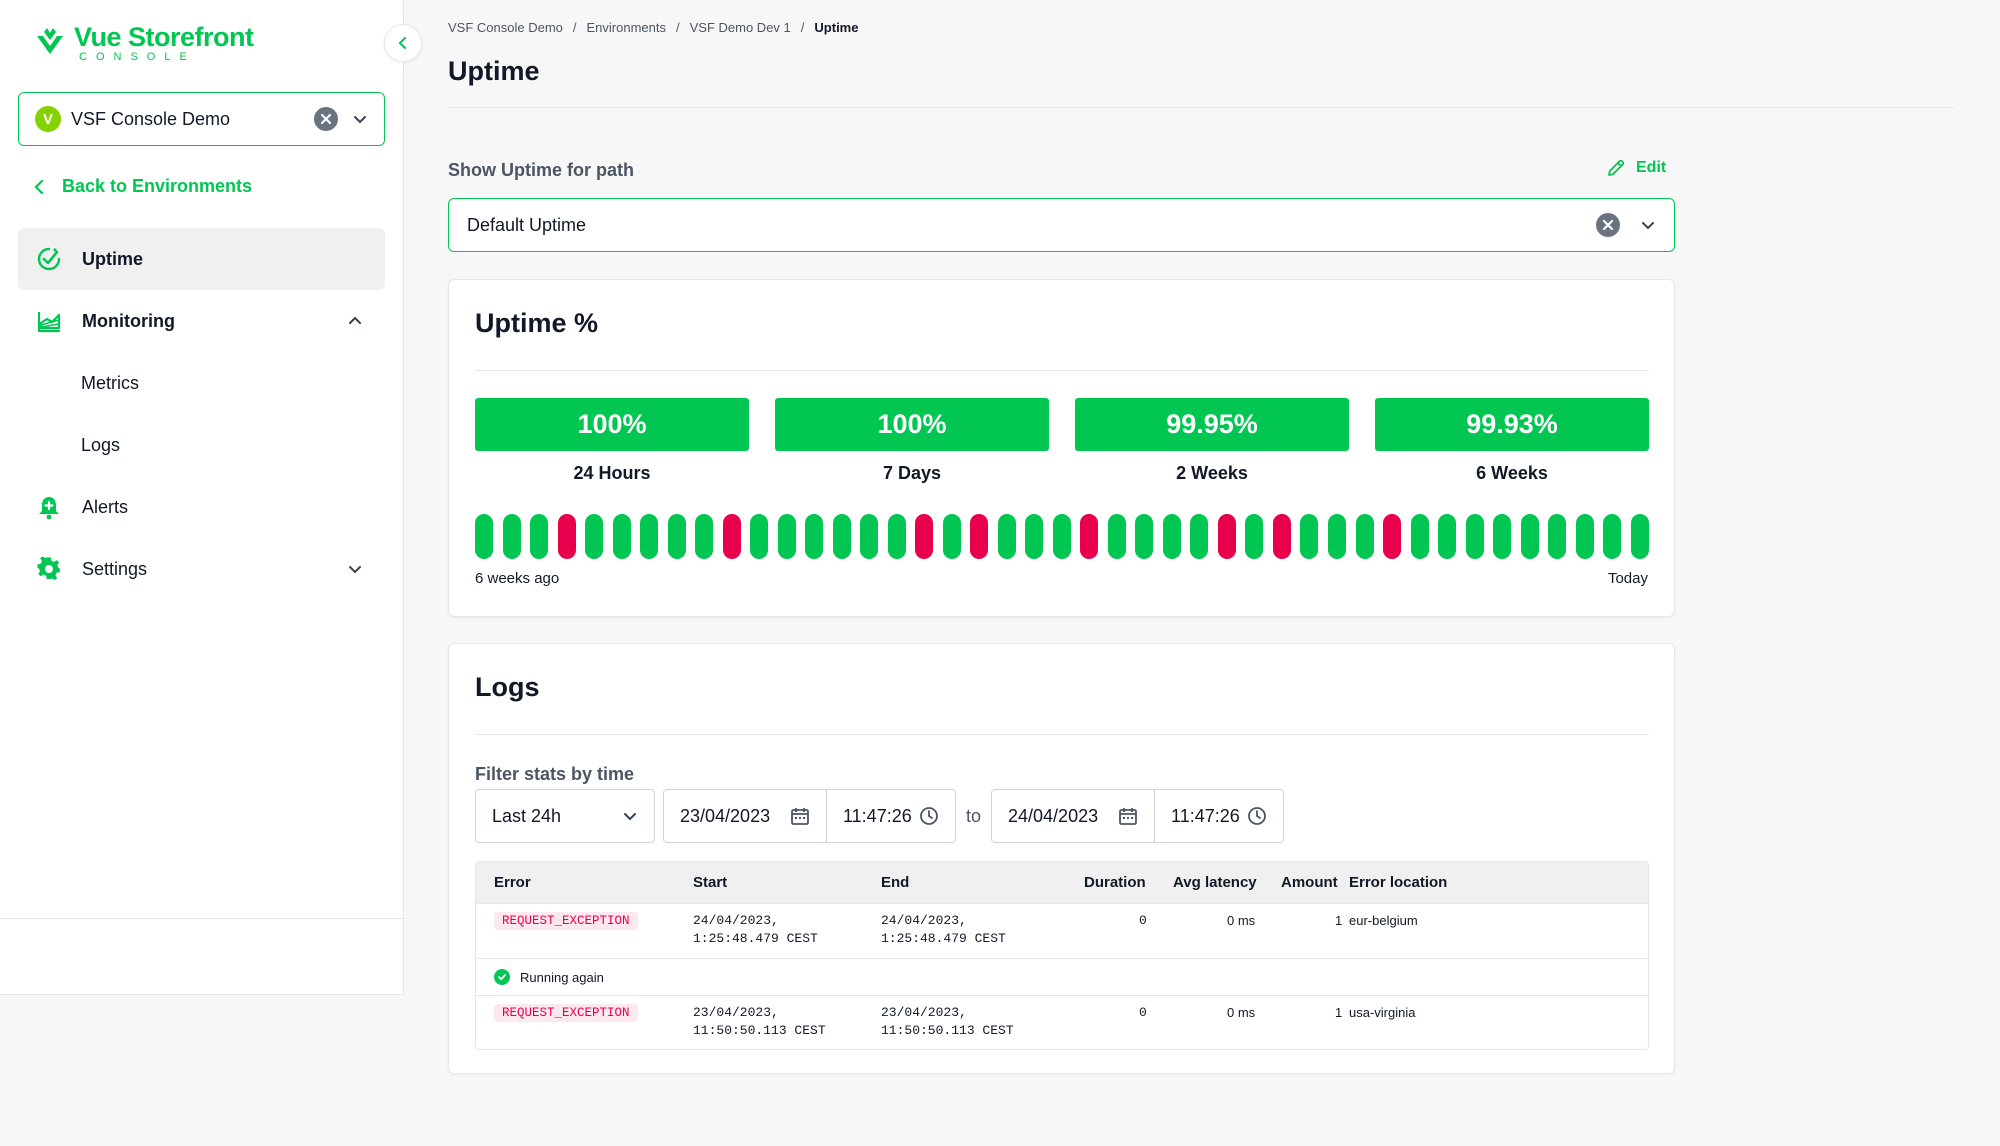  What do you see at coordinates (49, 569) in the screenshot?
I see `gear-icon` at bounding box center [49, 569].